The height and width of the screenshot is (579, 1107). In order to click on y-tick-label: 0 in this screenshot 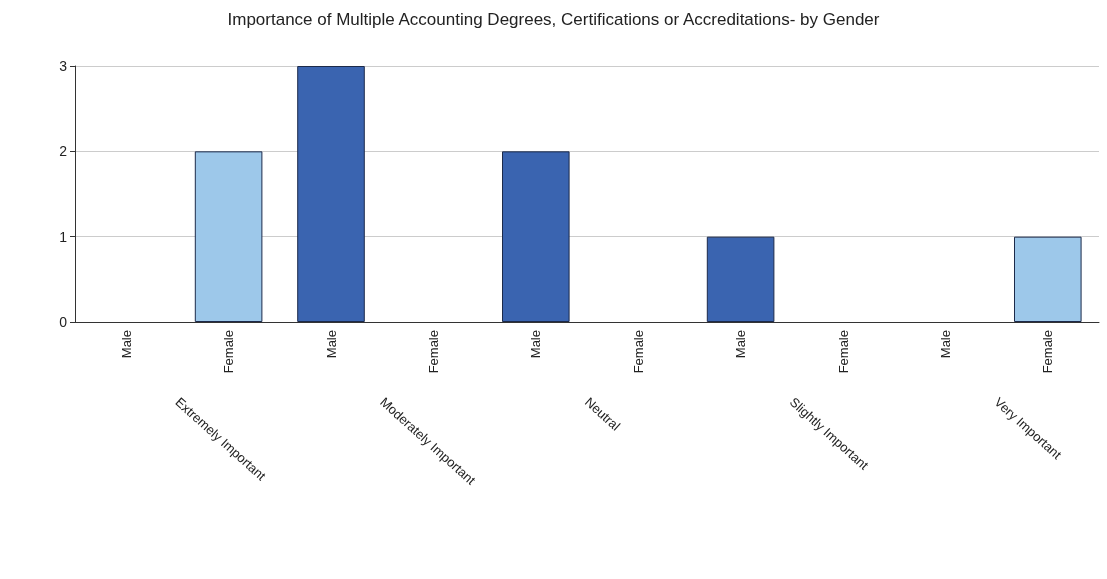, I will do `click(63, 322)`.